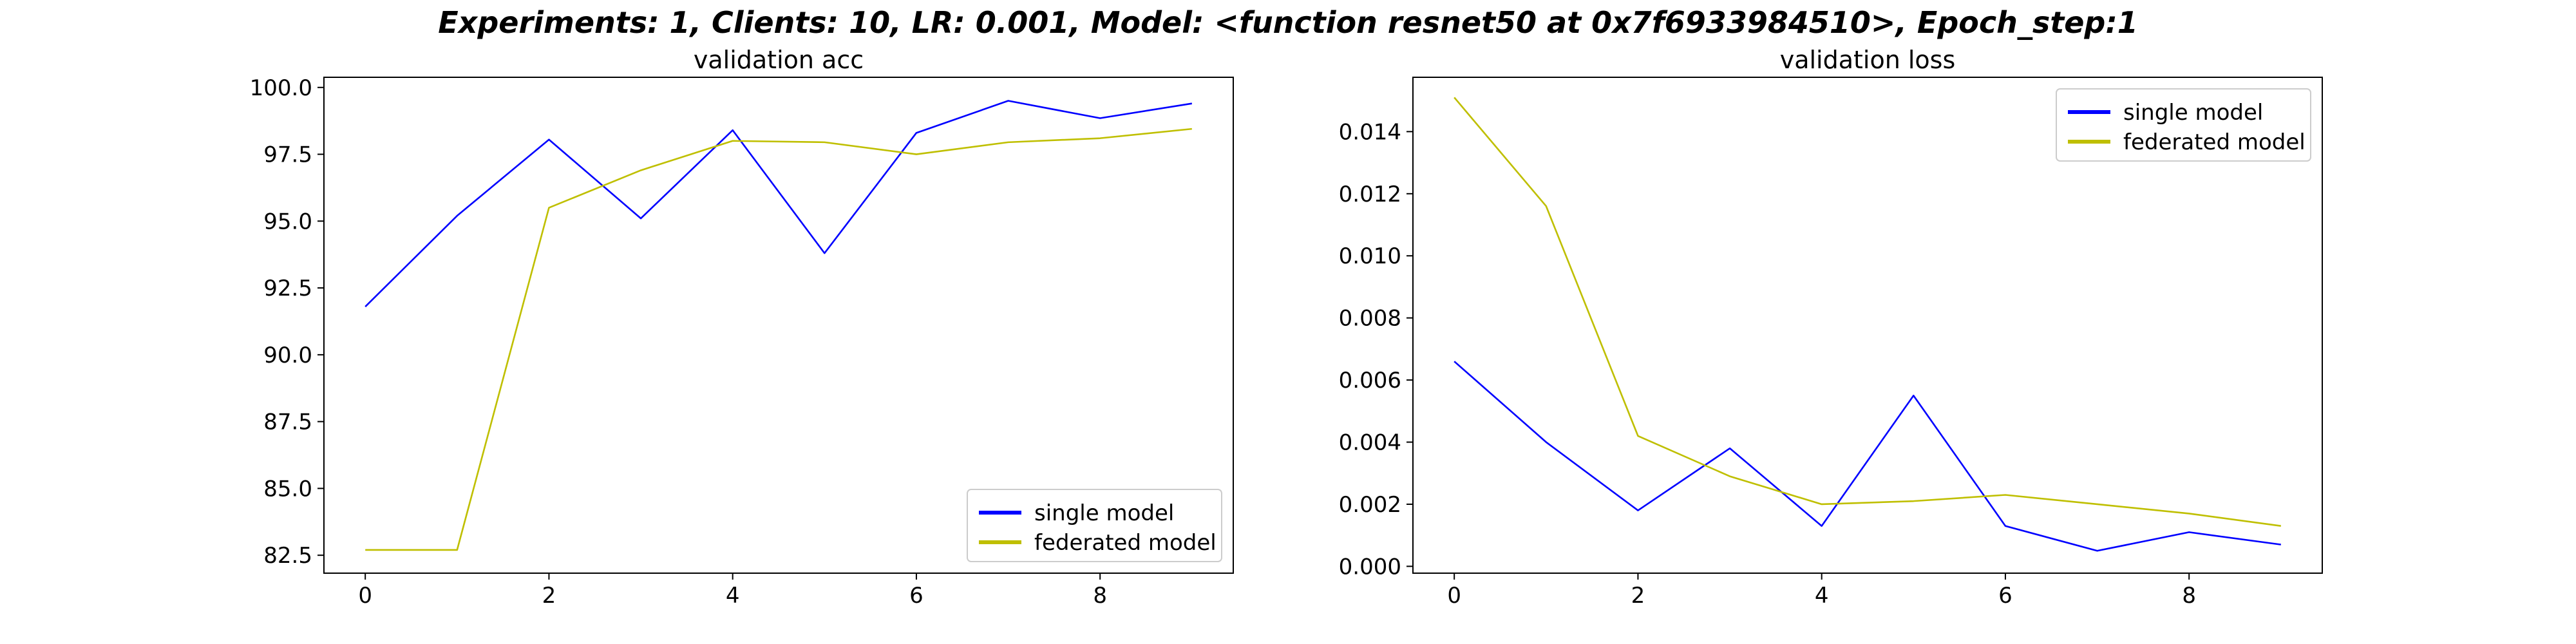  I want to click on y-tick-label: 100.0, so click(281, 88).